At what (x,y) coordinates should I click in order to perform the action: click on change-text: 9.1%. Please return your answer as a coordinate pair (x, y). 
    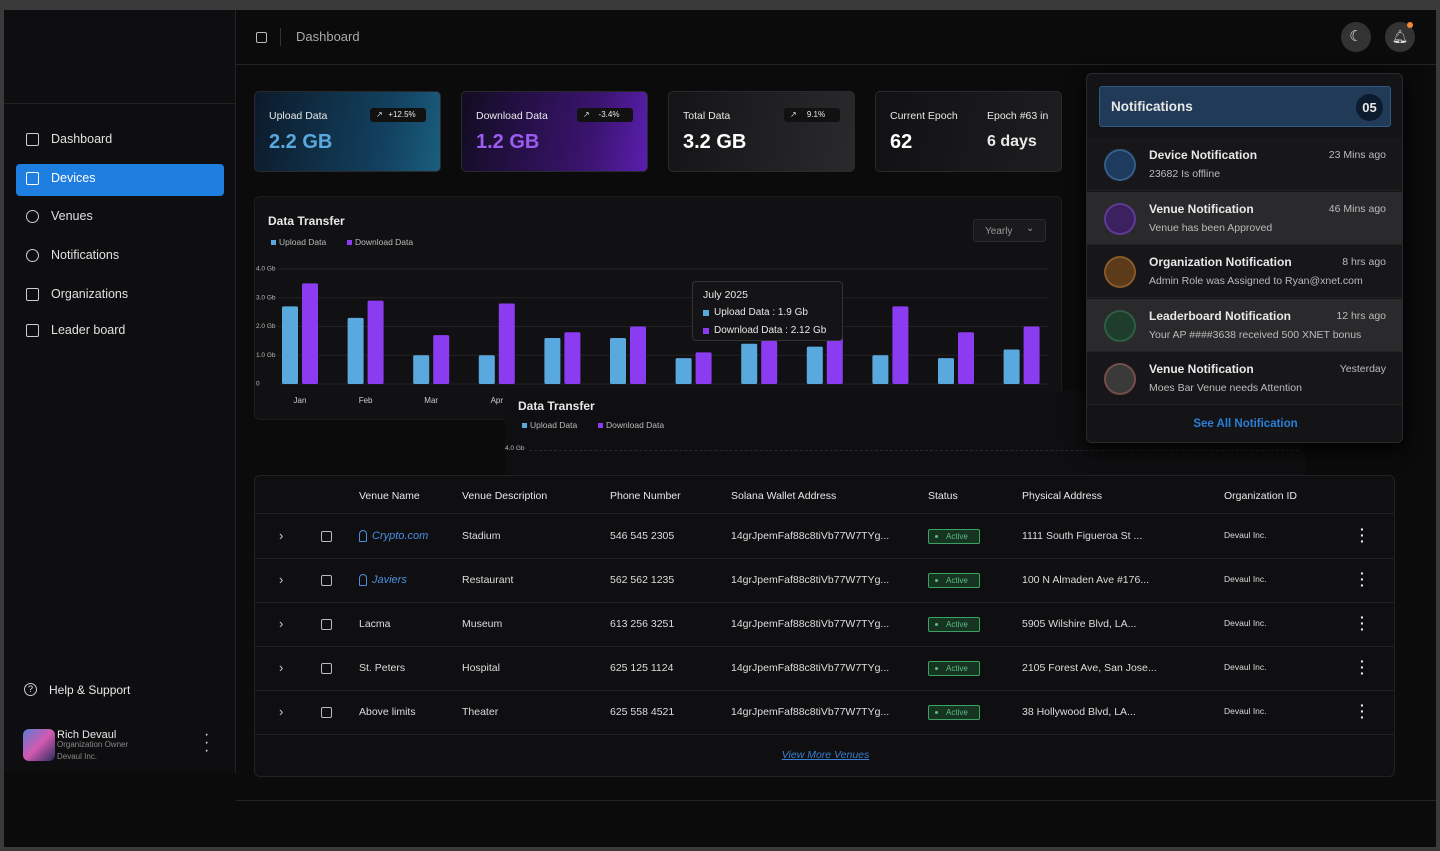
    Looking at the image, I should click on (816, 114).